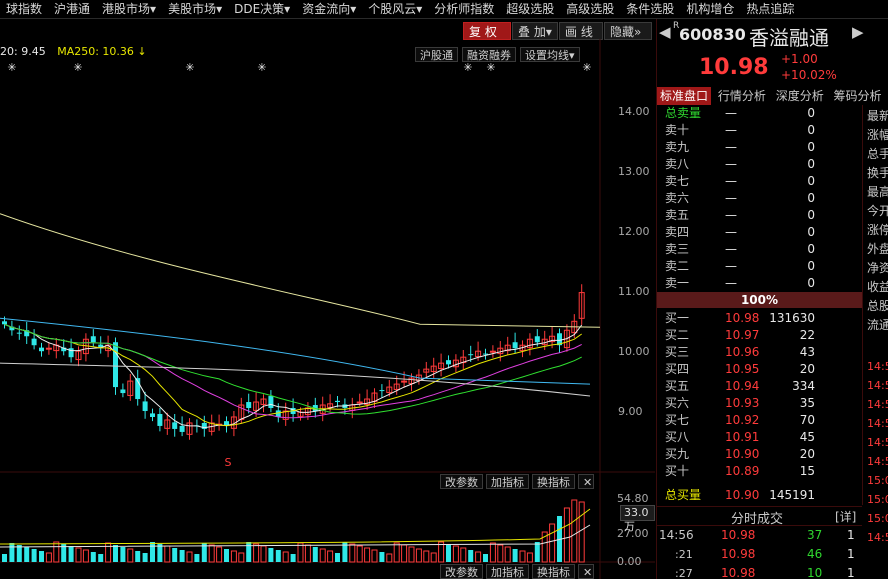 Image resolution: width=888 pixels, height=579 pixels. I want to click on nav-item-0: 球指数, so click(24, 9).